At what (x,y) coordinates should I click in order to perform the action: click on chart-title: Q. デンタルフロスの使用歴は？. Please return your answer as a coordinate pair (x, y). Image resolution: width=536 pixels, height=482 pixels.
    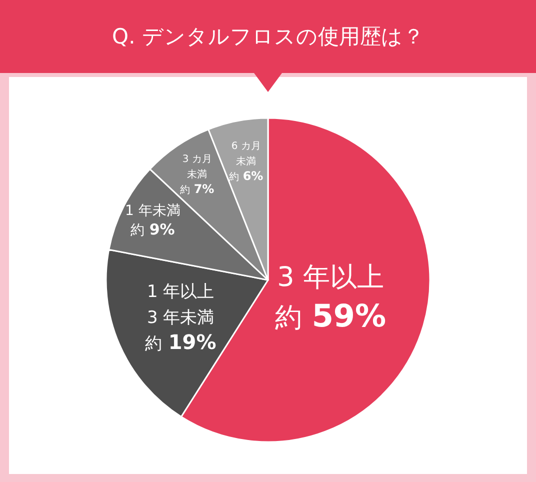
    Looking at the image, I should click on (268, 36).